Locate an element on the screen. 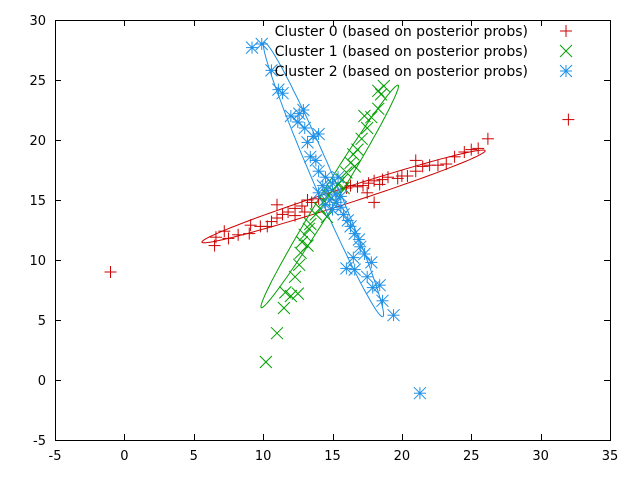 The image size is (640, 480). x-tick-label: 20 is located at coordinates (402, 456).